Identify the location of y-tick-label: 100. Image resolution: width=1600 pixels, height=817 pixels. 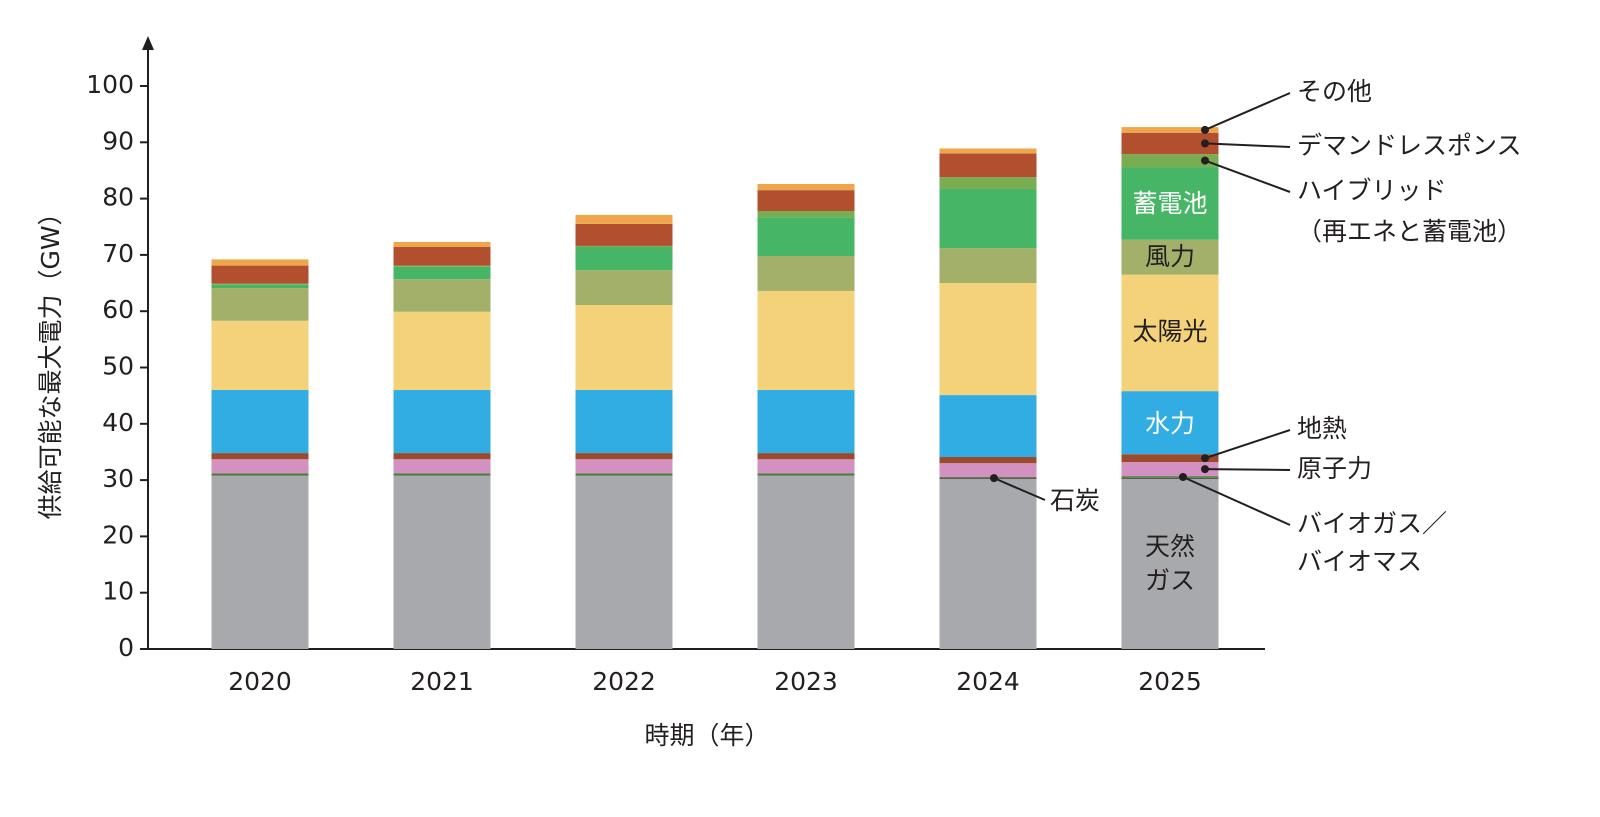
(110, 84).